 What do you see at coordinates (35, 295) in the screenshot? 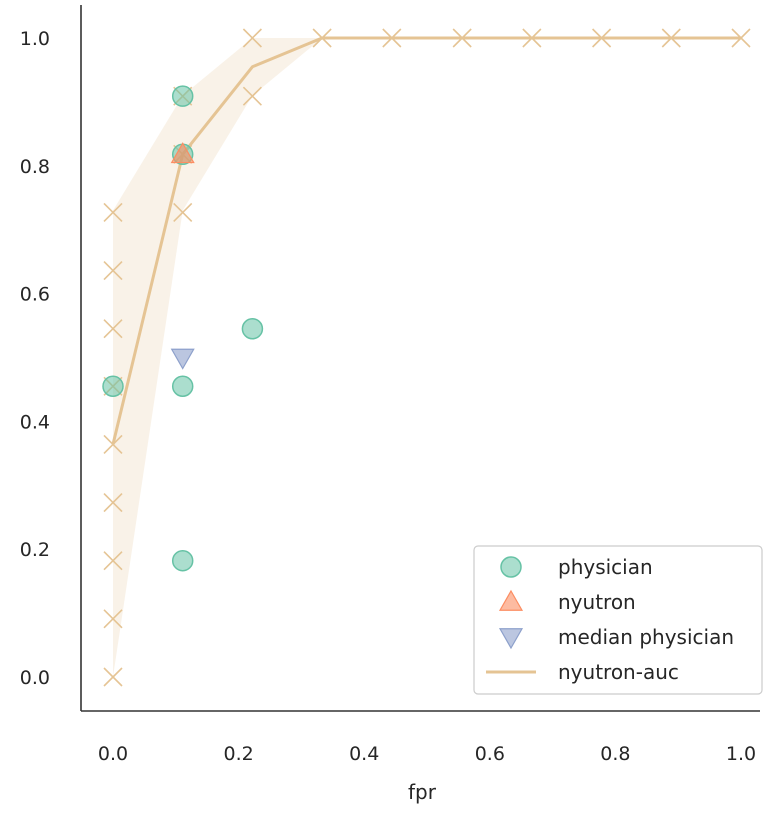
I see `y-tick-label: 0.6` at bounding box center [35, 295].